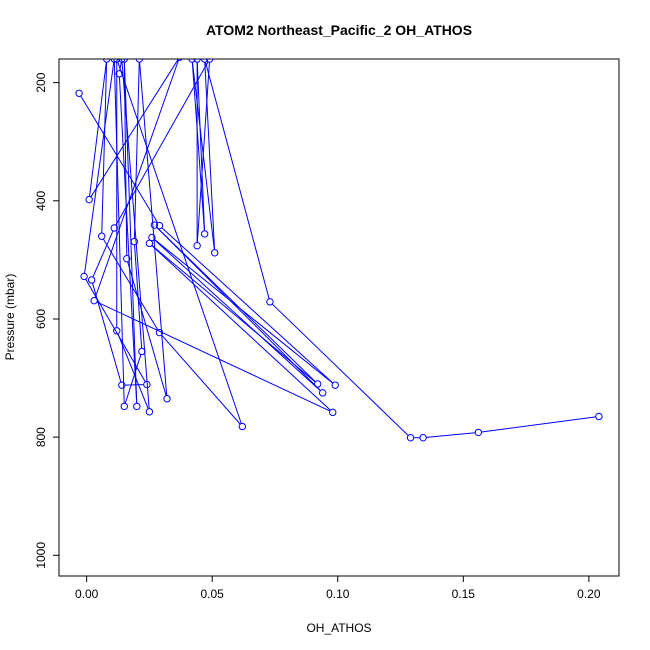 The width and height of the screenshot is (650, 650). What do you see at coordinates (41, 200) in the screenshot?
I see `y-tick-label: 400` at bounding box center [41, 200].